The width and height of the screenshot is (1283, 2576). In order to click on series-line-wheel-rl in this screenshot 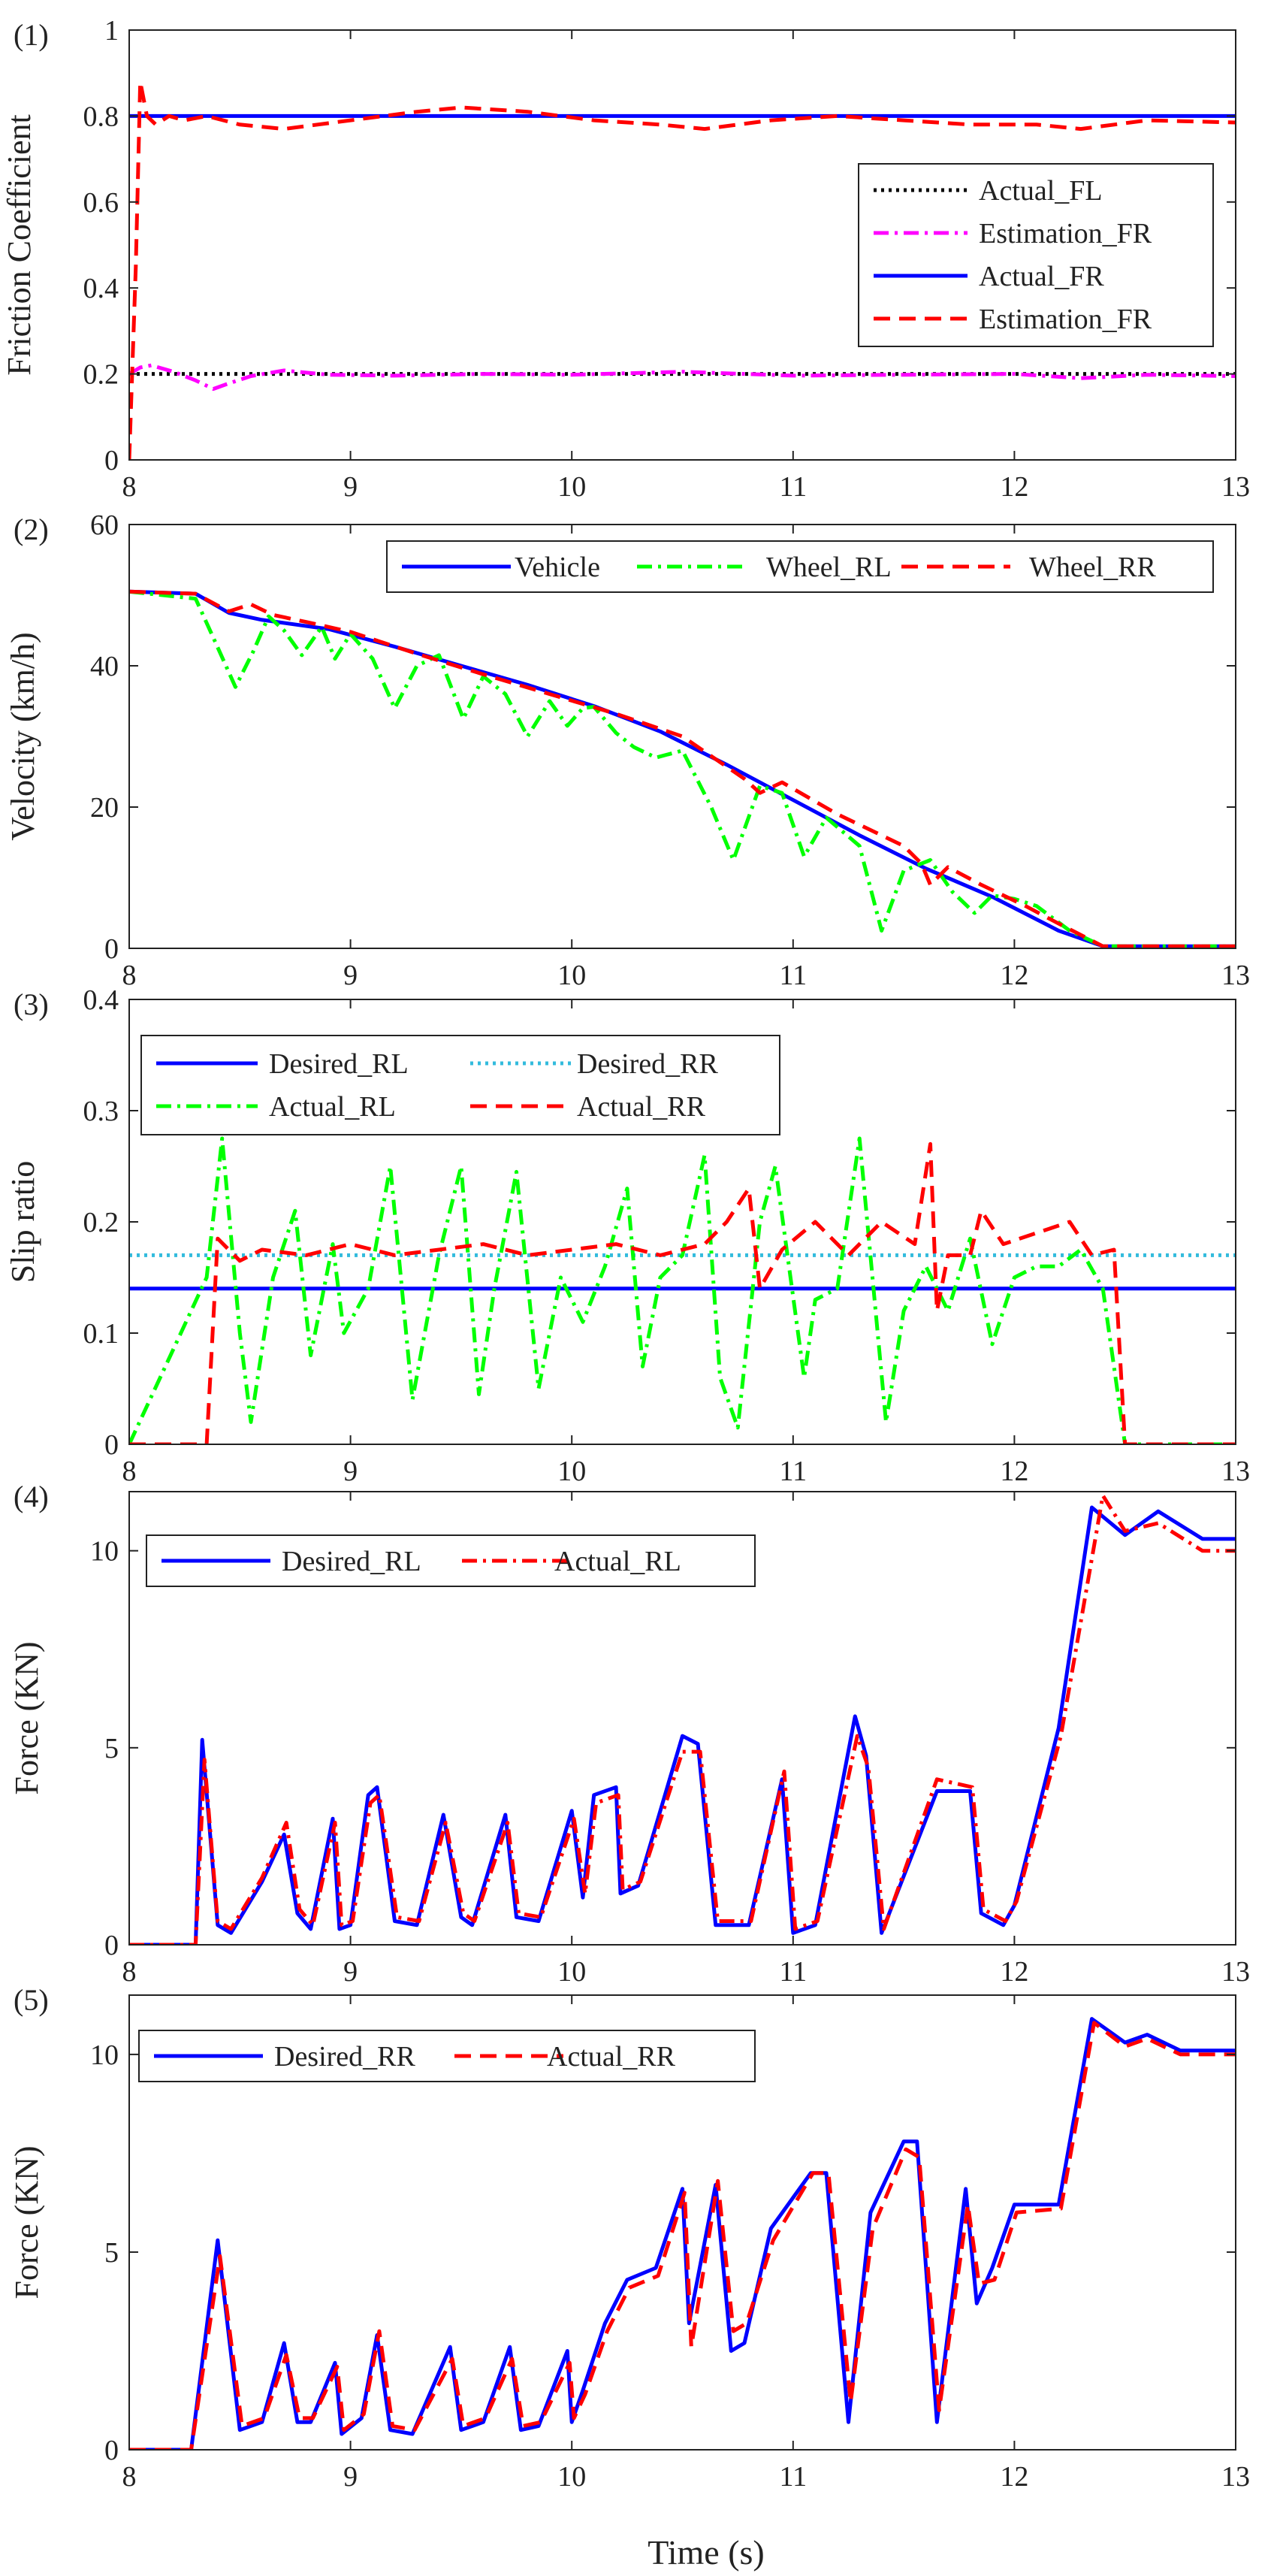, I will do `click(682, 768)`.